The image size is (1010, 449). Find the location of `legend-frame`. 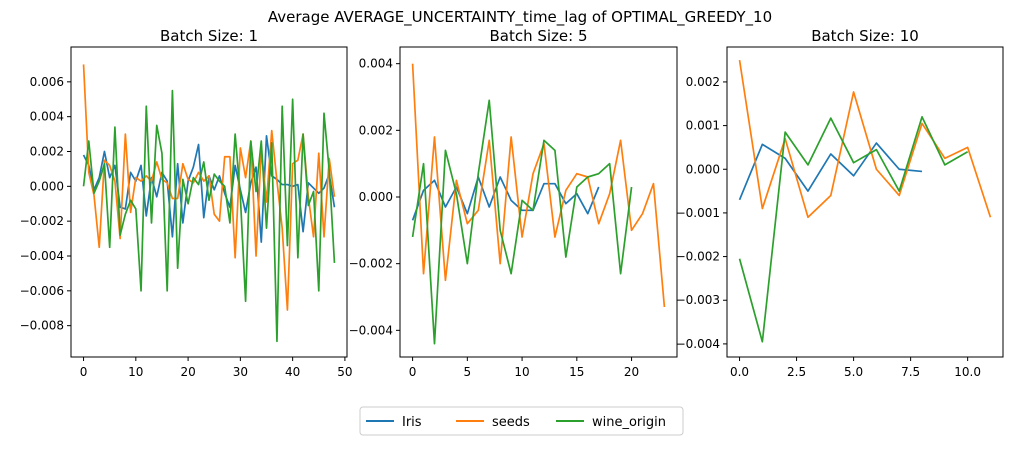

legend-frame is located at coordinates (521, 421).